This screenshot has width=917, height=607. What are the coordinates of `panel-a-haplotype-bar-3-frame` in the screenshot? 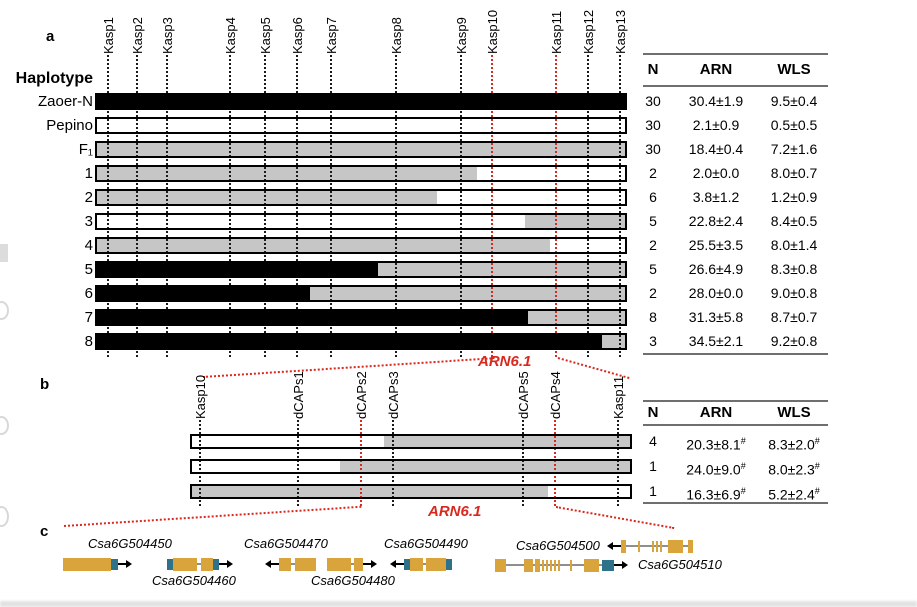 It's located at (361, 173).